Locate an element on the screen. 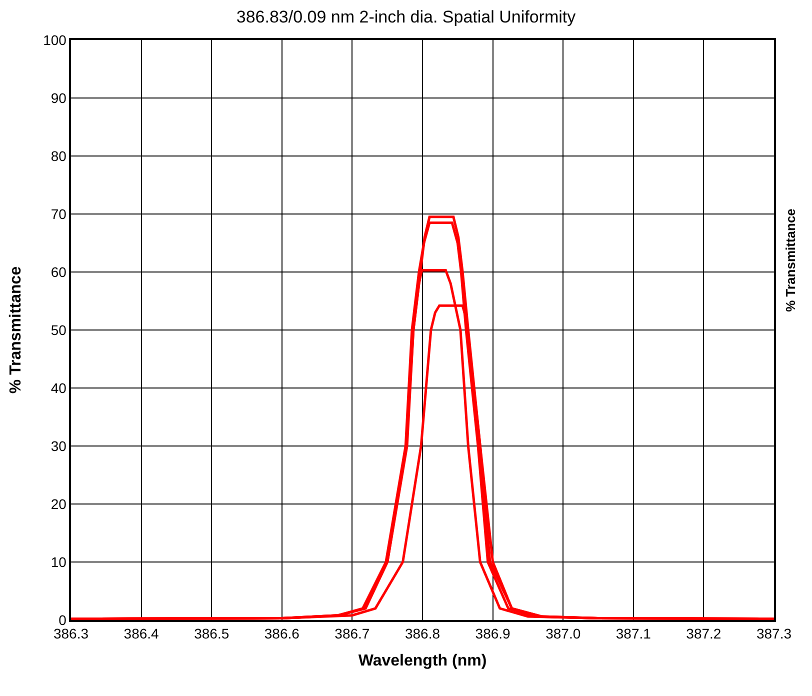  y-tick-label: 80 is located at coordinates (58, 156).